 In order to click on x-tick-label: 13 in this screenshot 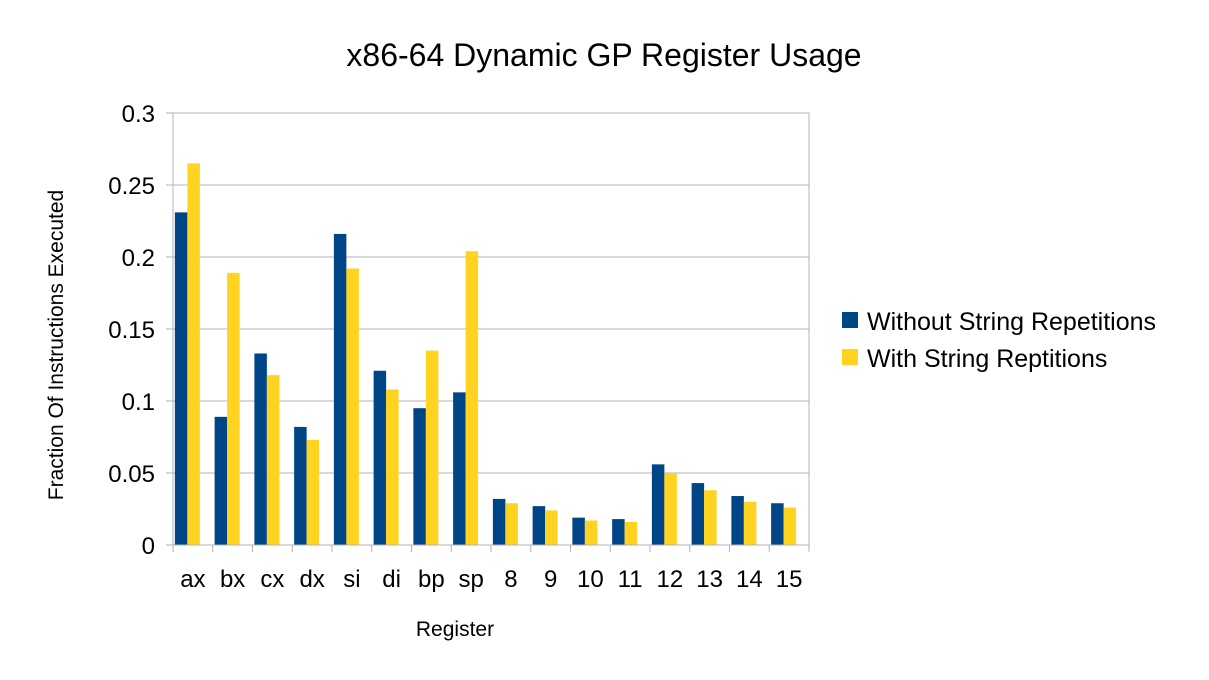, I will do `click(709, 579)`.